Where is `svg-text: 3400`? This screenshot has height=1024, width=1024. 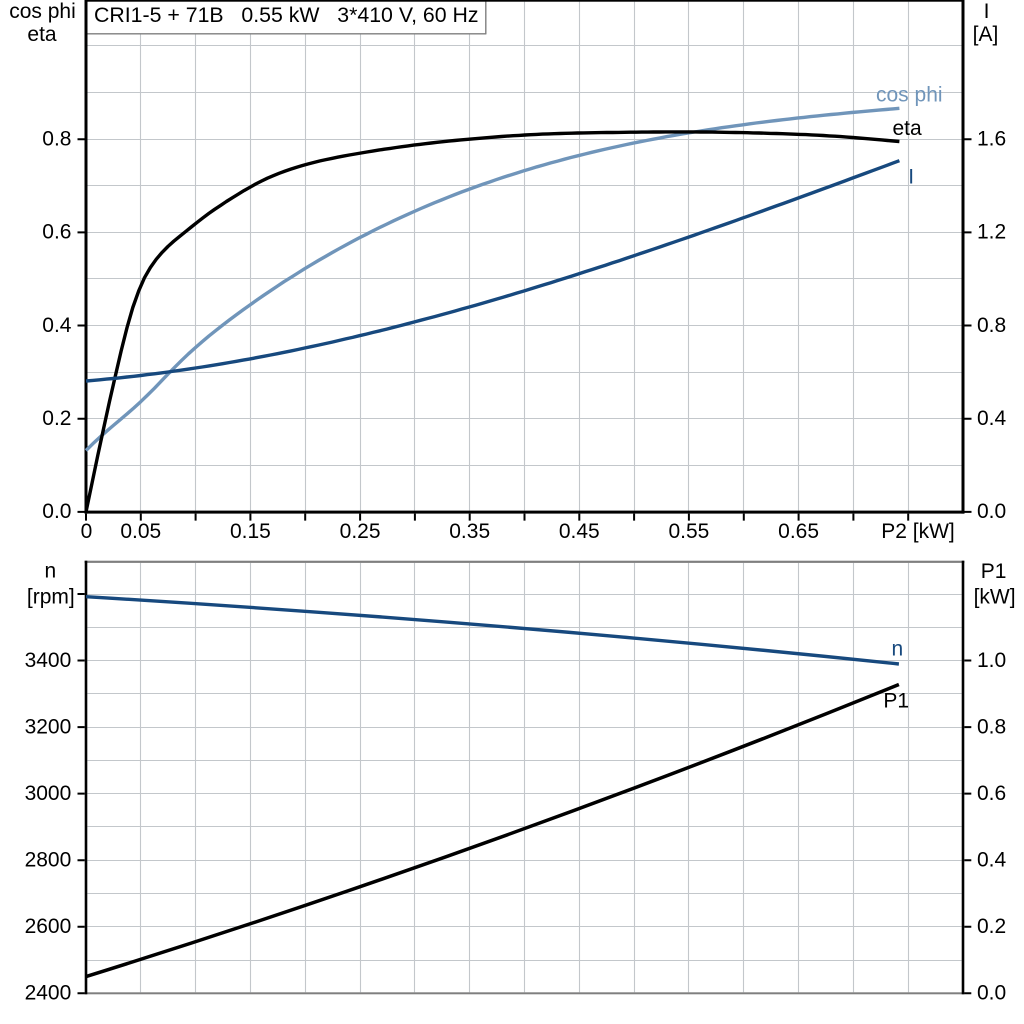
svg-text: 3400 is located at coordinates (48, 660).